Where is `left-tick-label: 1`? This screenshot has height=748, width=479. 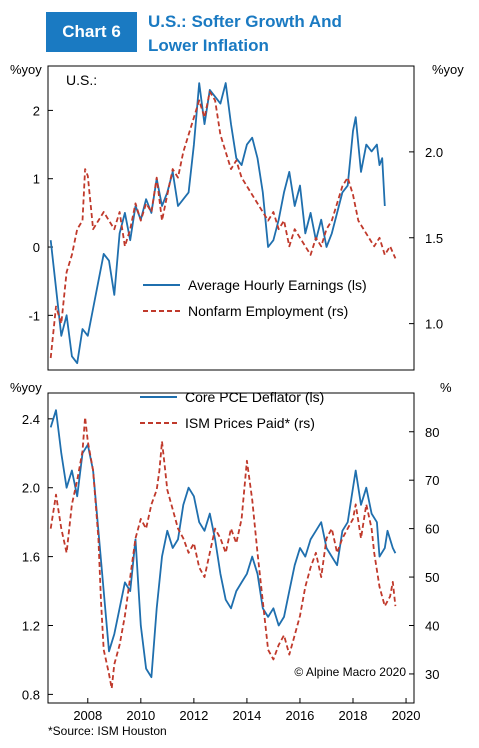 left-tick-label: 1 is located at coordinates (36, 179).